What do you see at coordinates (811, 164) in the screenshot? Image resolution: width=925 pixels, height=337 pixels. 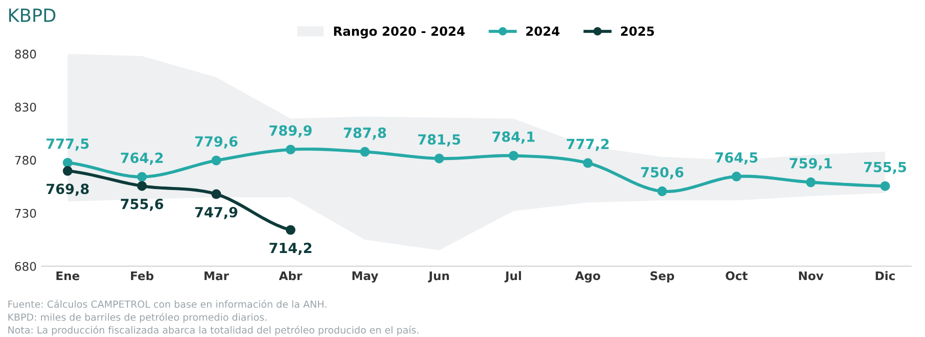 I see `data-label: 759,1` at bounding box center [811, 164].